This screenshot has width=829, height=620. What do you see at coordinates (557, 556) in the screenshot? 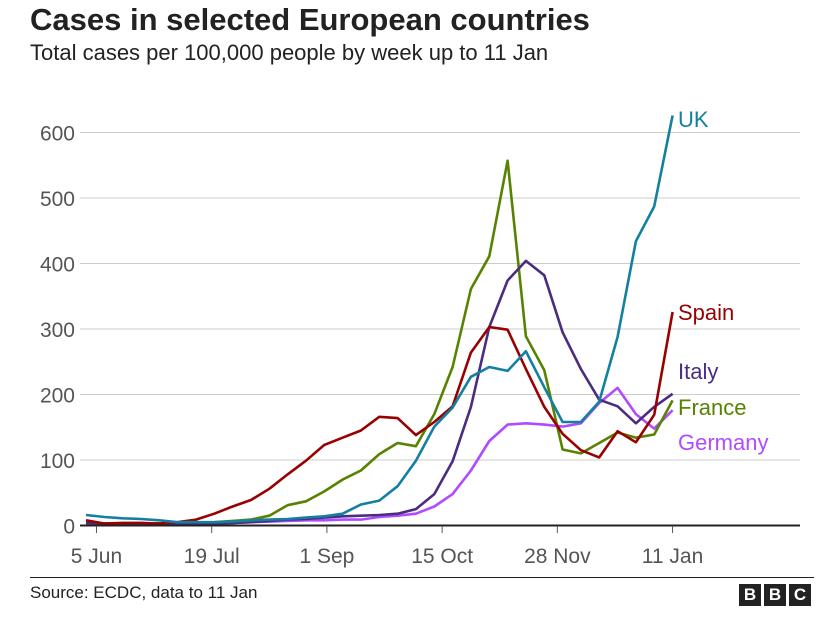
I see `x-tick-label: 28 Nov` at bounding box center [557, 556].